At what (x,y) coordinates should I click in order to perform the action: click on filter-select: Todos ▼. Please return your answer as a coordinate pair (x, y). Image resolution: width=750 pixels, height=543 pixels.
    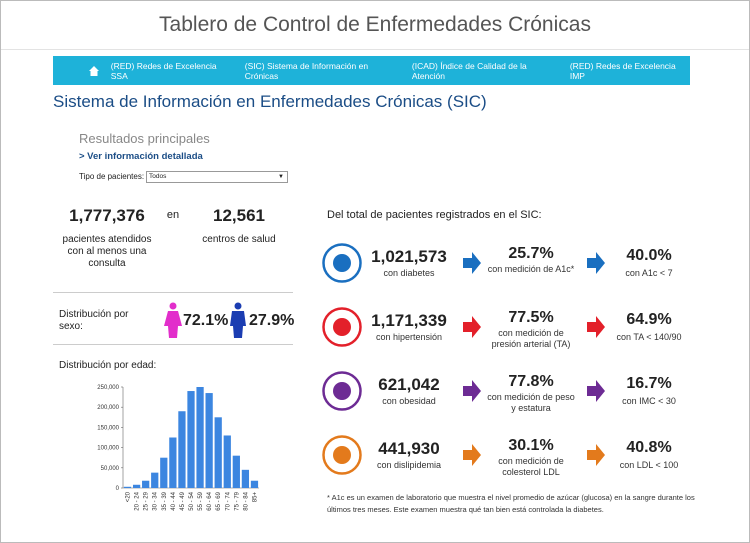
    Looking at the image, I should click on (217, 177).